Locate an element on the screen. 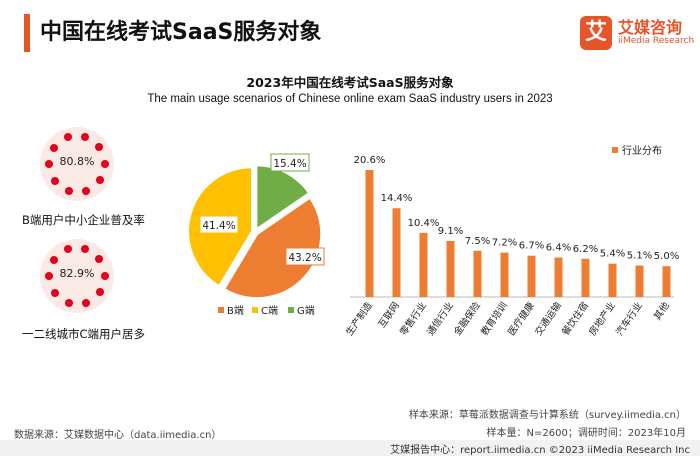 This screenshot has height=456, width=700. bar-category-label: 生产制造 is located at coordinates (359, 318).